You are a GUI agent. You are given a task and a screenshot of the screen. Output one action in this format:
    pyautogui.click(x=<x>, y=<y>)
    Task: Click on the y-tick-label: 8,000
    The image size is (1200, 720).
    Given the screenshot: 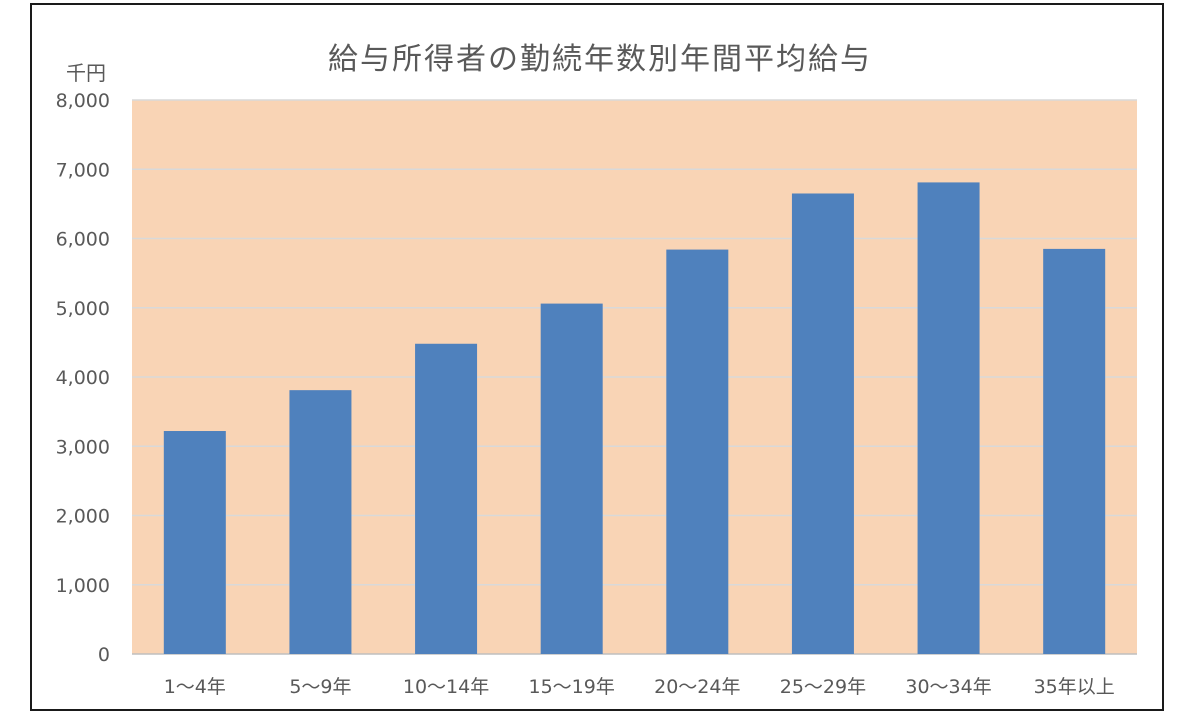 What is the action you would take?
    pyautogui.click(x=83, y=101)
    